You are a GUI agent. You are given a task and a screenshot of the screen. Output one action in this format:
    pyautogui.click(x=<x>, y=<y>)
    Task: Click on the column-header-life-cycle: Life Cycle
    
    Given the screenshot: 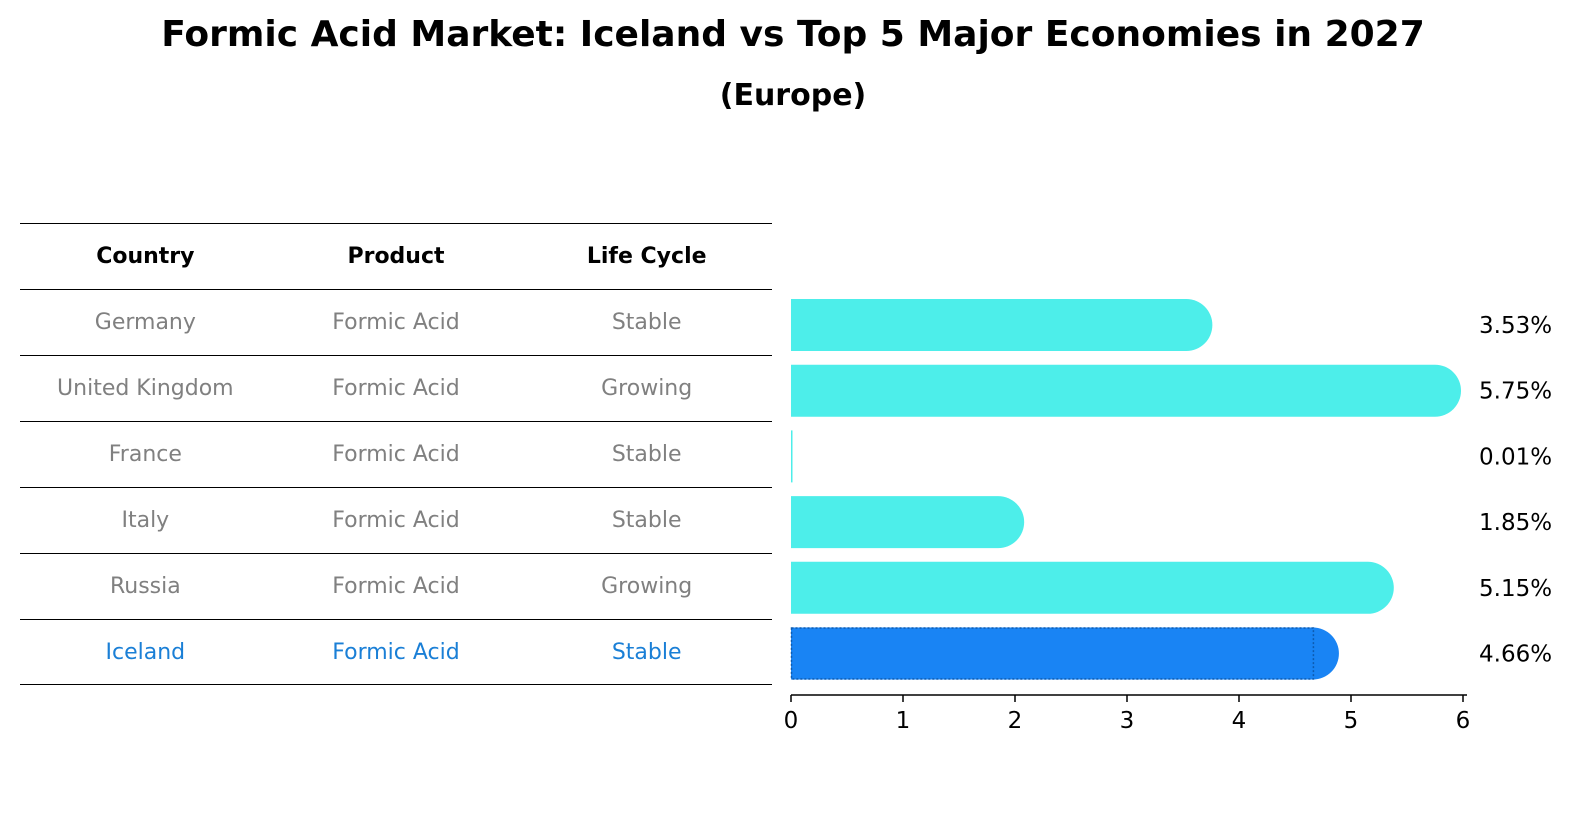 What is the action you would take?
    pyautogui.click(x=646, y=256)
    